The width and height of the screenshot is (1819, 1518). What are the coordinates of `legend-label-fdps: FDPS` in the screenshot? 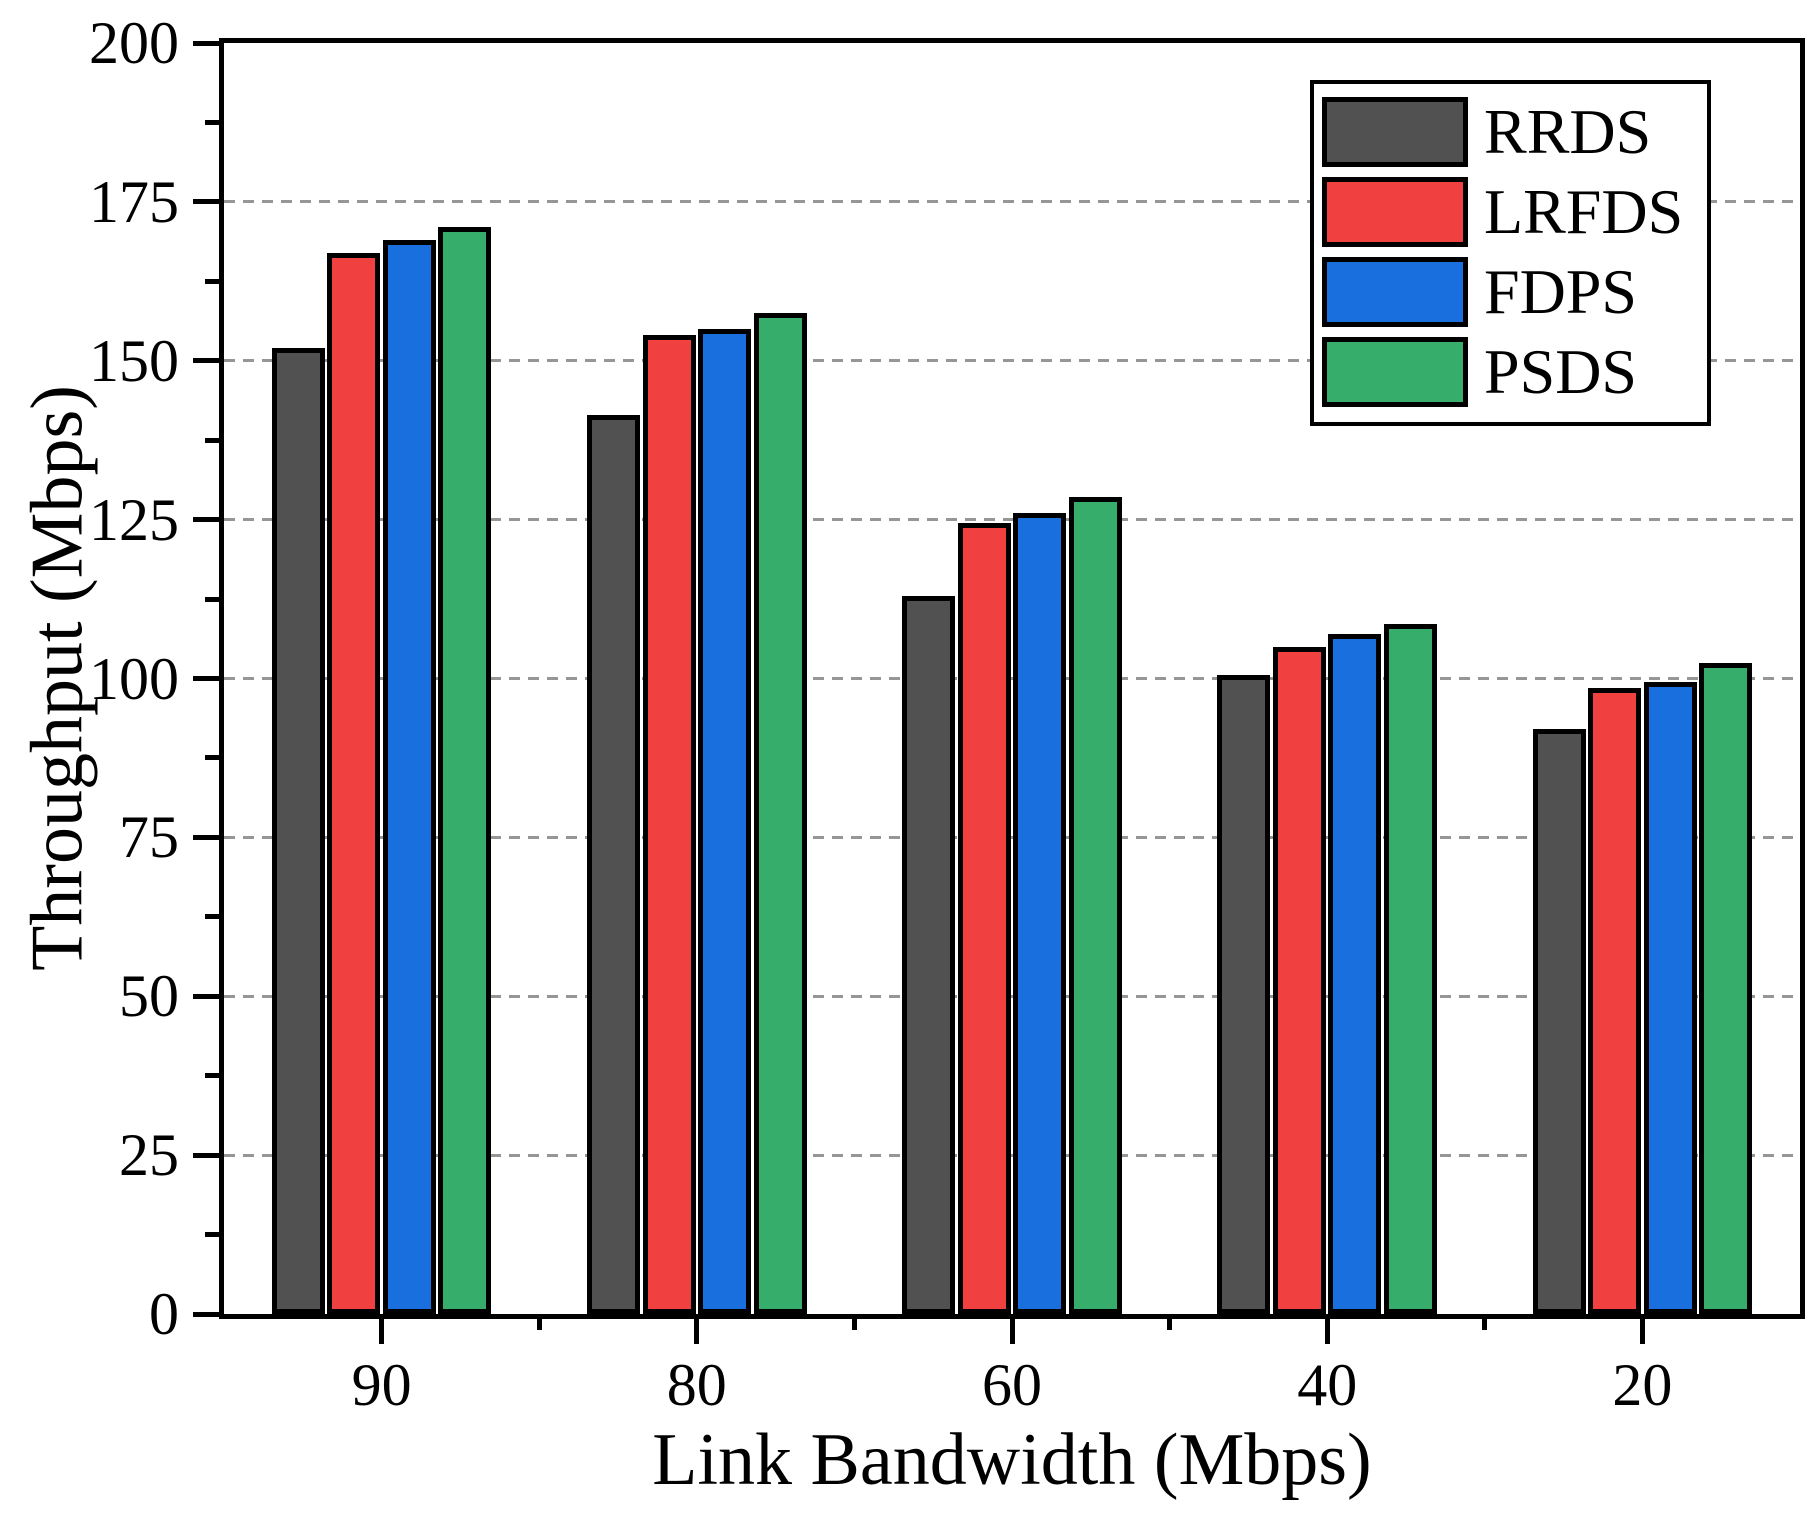 It's located at (1560, 291).